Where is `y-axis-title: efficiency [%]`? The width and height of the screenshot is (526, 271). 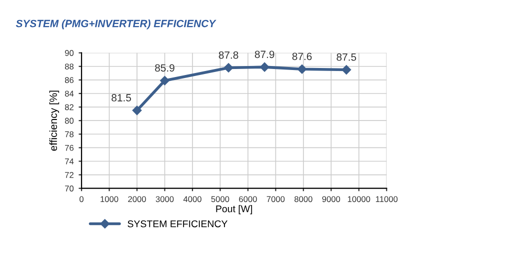 y-axis-title: efficiency [%] is located at coordinates (54, 120).